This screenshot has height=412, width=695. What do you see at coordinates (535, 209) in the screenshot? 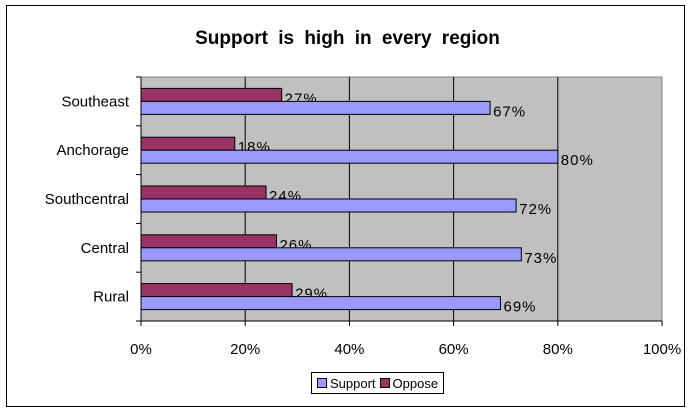
I see `data-label-support: 72%` at bounding box center [535, 209].